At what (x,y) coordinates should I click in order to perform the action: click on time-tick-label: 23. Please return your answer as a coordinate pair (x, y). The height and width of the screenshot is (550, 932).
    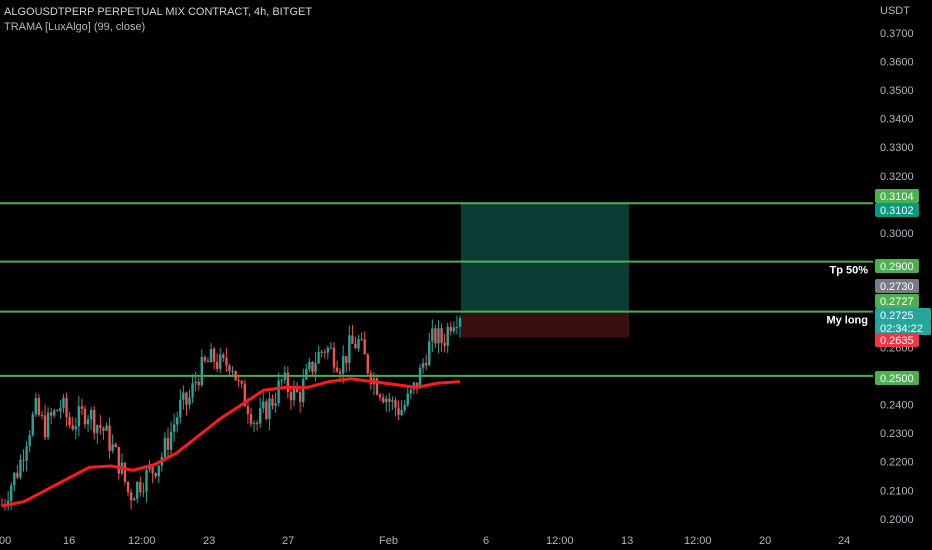
    Looking at the image, I should click on (209, 541).